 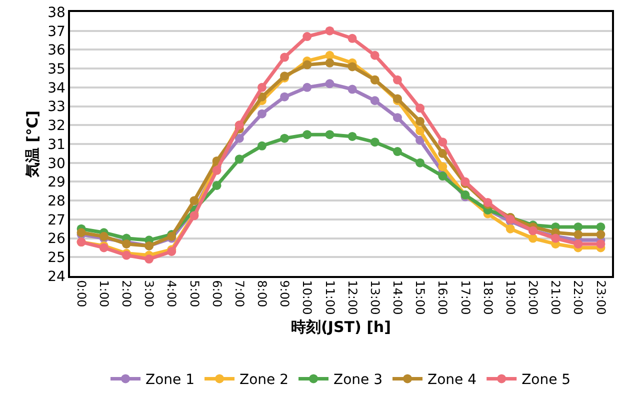 I want to click on y-tick-label: 36, so click(x=57, y=50).